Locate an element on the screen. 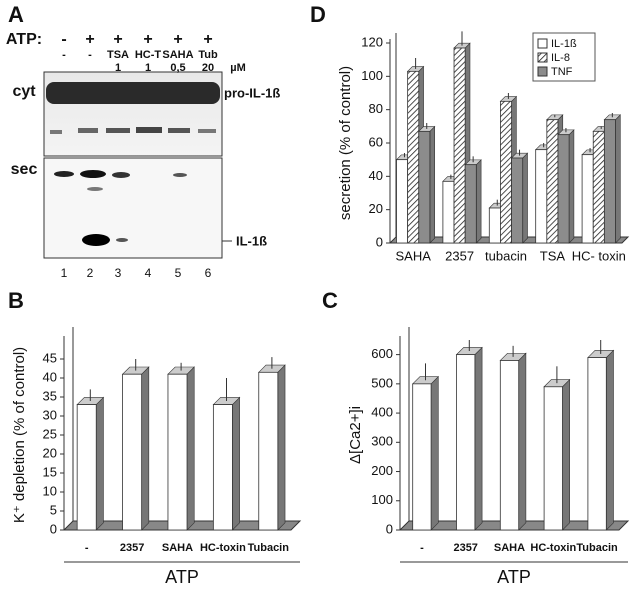 This screenshot has width=640, height=597. atp-sign: - is located at coordinates (63, 39).